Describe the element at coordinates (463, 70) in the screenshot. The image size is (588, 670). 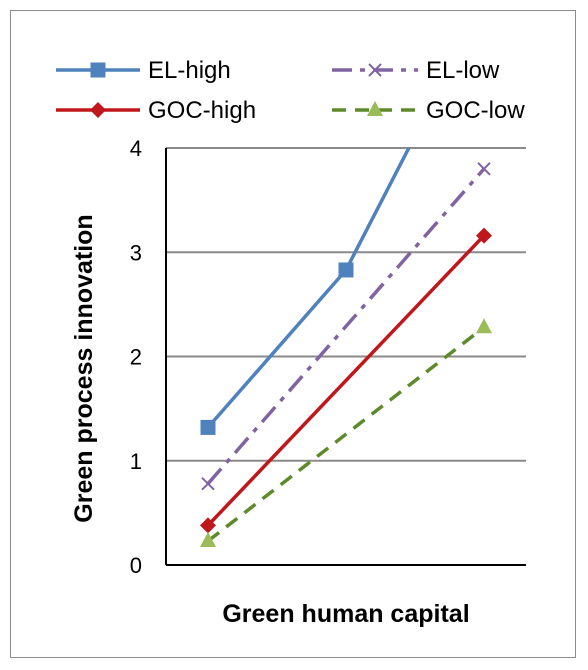
I see `legend-label: EL-low` at that location.